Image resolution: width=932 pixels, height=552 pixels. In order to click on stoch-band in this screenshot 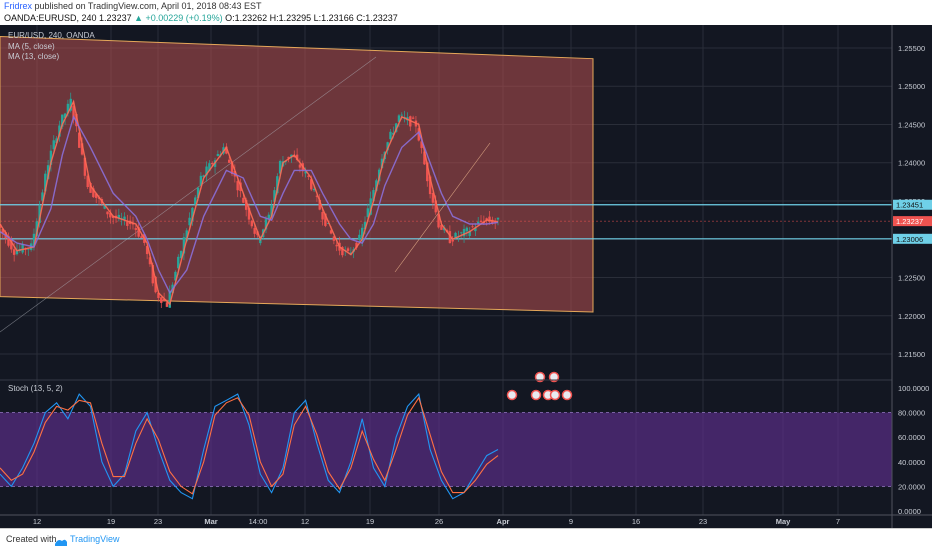, I will do `click(446, 449)`.